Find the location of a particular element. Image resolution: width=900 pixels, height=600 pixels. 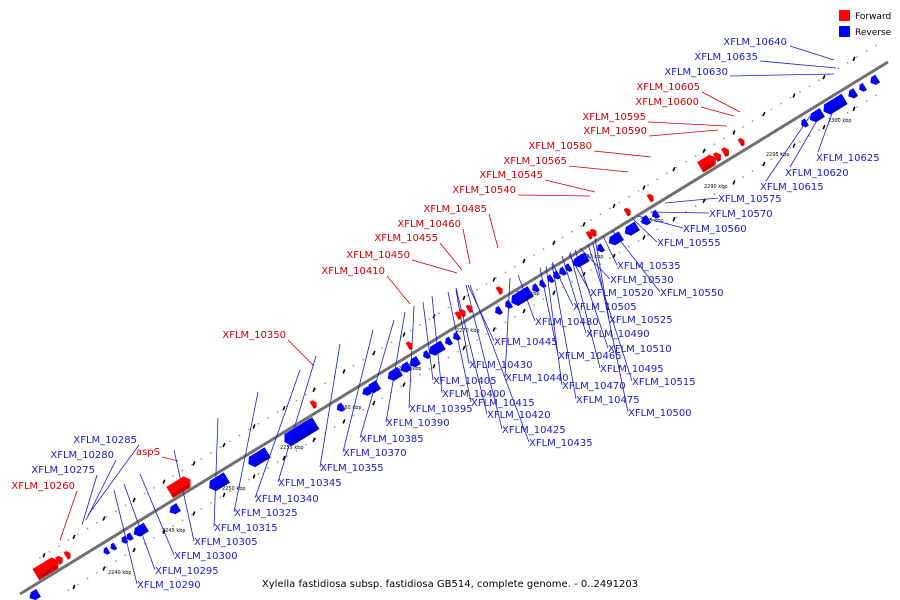

reverse-gene-label: XFLM_10560 is located at coordinates (715, 229).